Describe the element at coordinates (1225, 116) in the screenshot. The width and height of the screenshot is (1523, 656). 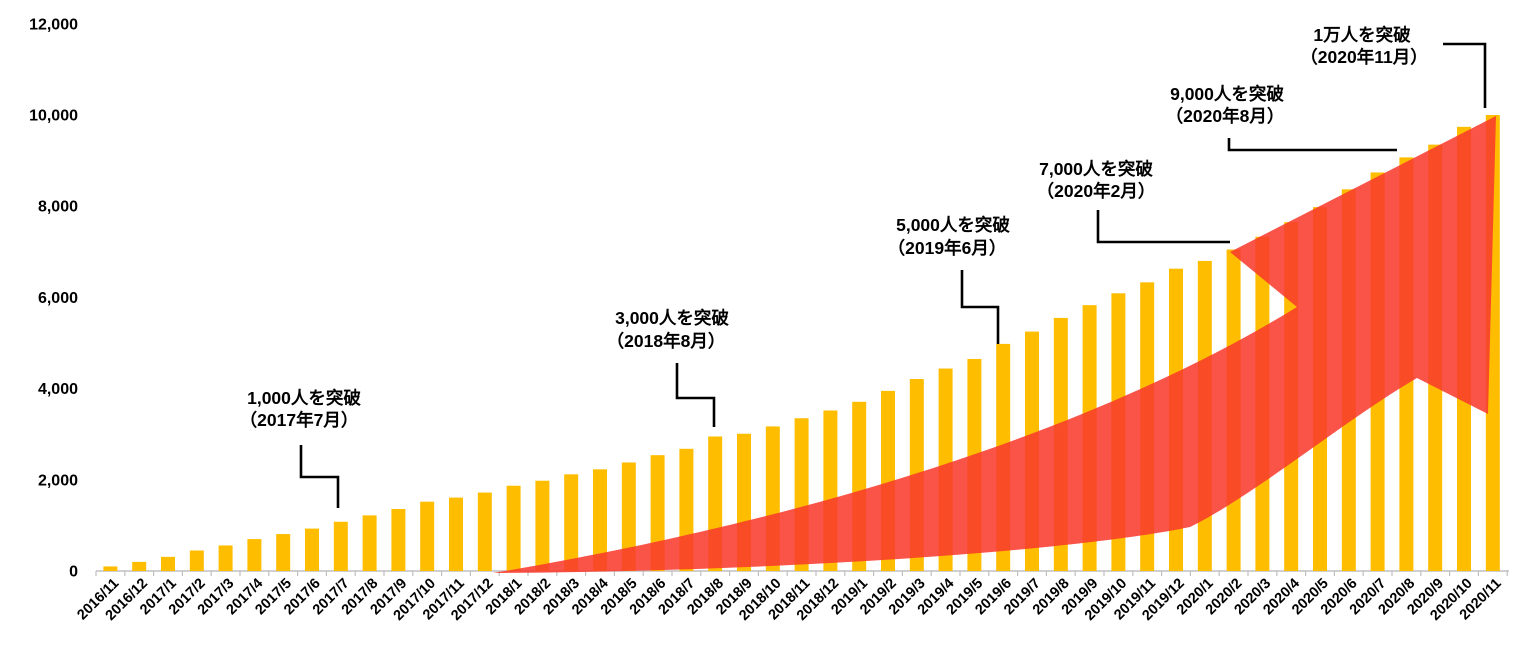
I see `milestone-annotation-text: （2020年8月）` at that location.